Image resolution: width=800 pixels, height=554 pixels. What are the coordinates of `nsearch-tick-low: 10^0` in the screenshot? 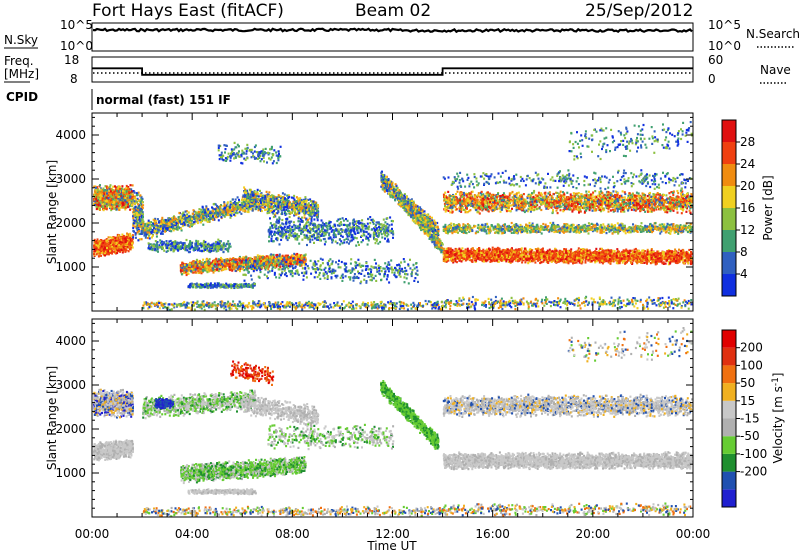 It's located at (724, 46).